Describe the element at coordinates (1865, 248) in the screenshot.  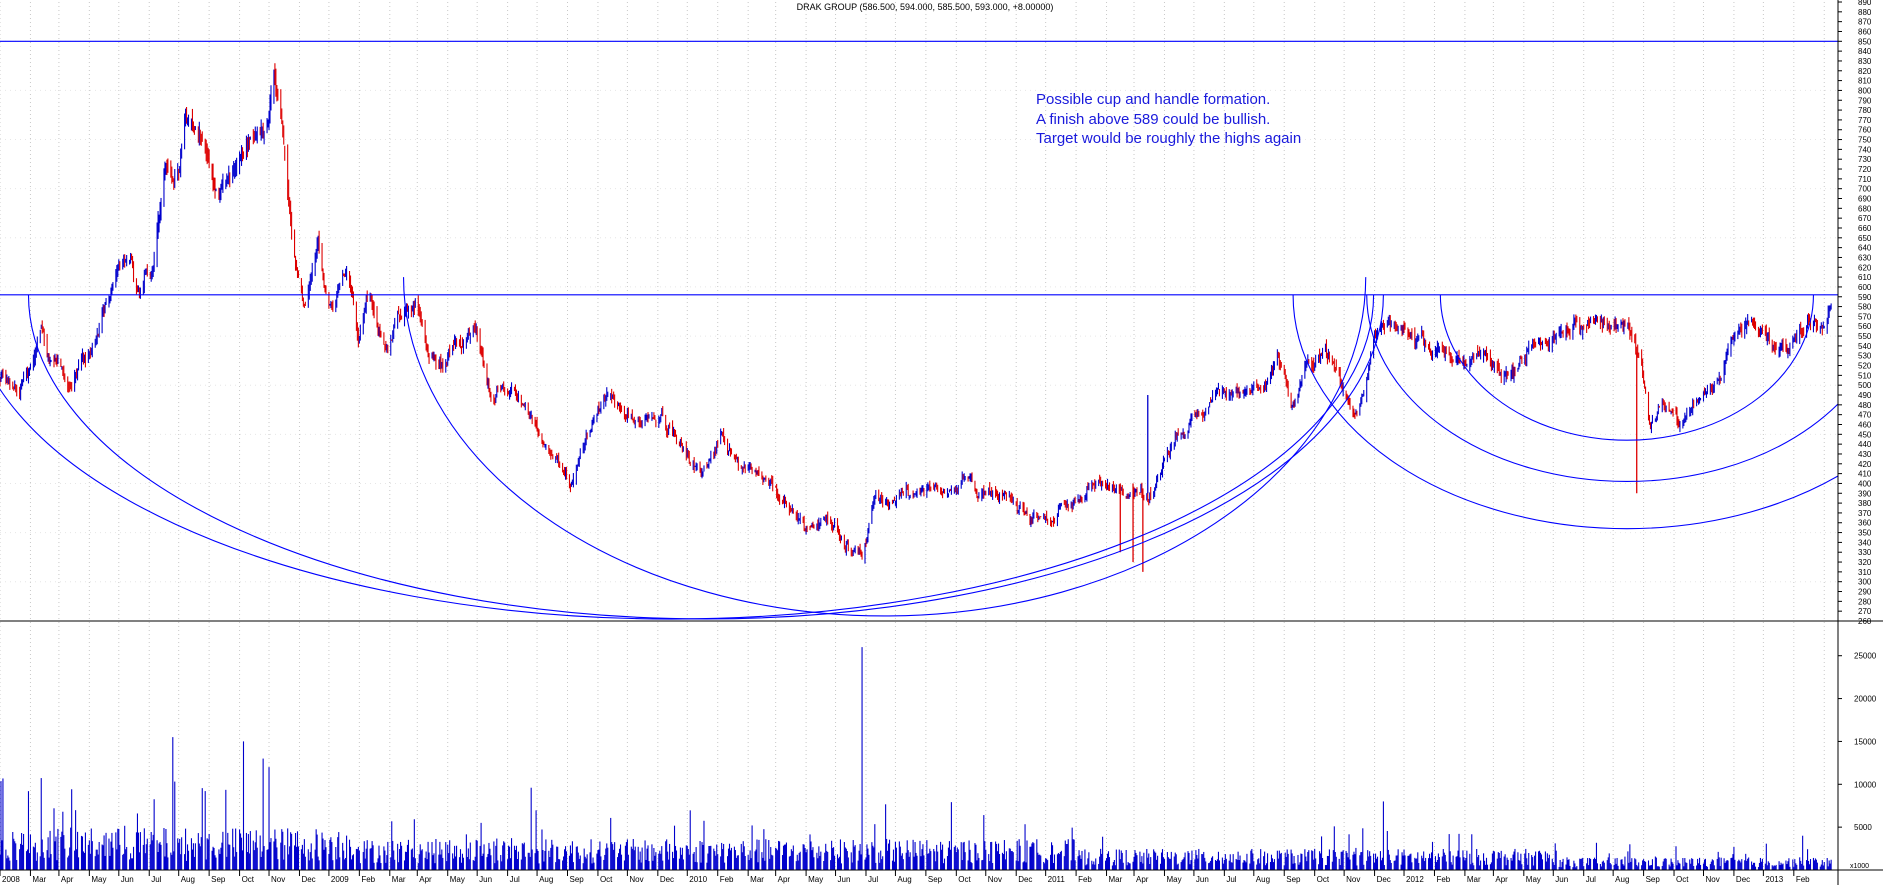
I see `price-tick-label: 640` at that location.